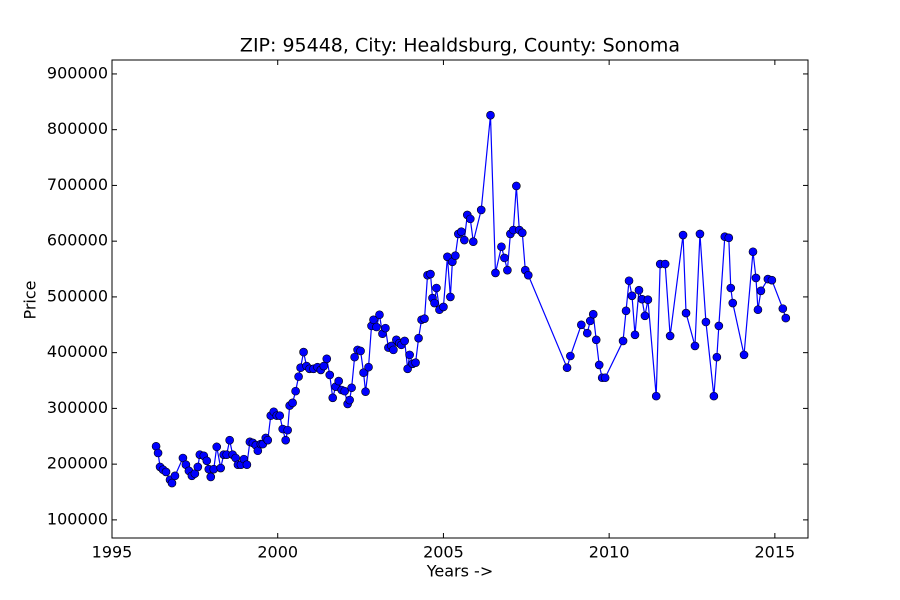 The height and width of the screenshot is (600, 900). I want to click on y-tick-label: 100000, so click(77, 518).